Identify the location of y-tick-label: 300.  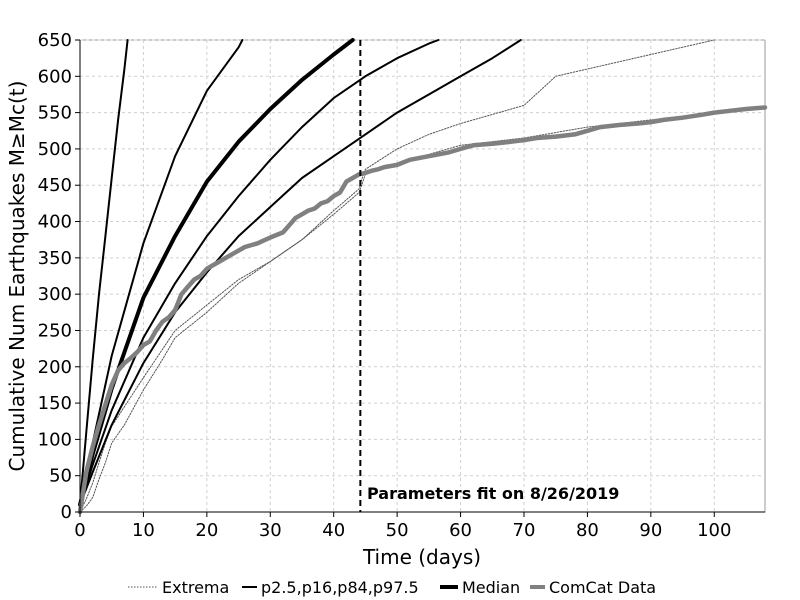
(55, 294).